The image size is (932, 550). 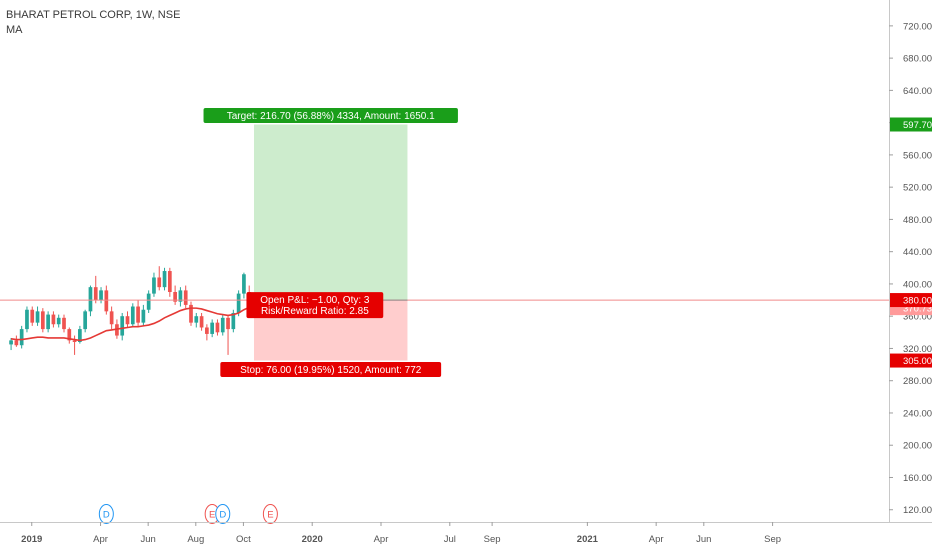 I want to click on position-zones, so click(x=331, y=242).